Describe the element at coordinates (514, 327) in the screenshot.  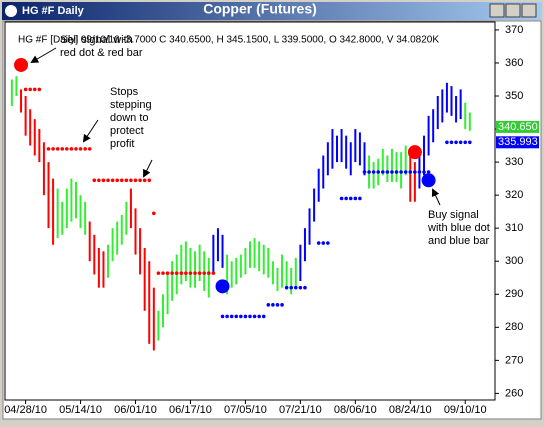
I see `y-tick-label: 280` at that location.